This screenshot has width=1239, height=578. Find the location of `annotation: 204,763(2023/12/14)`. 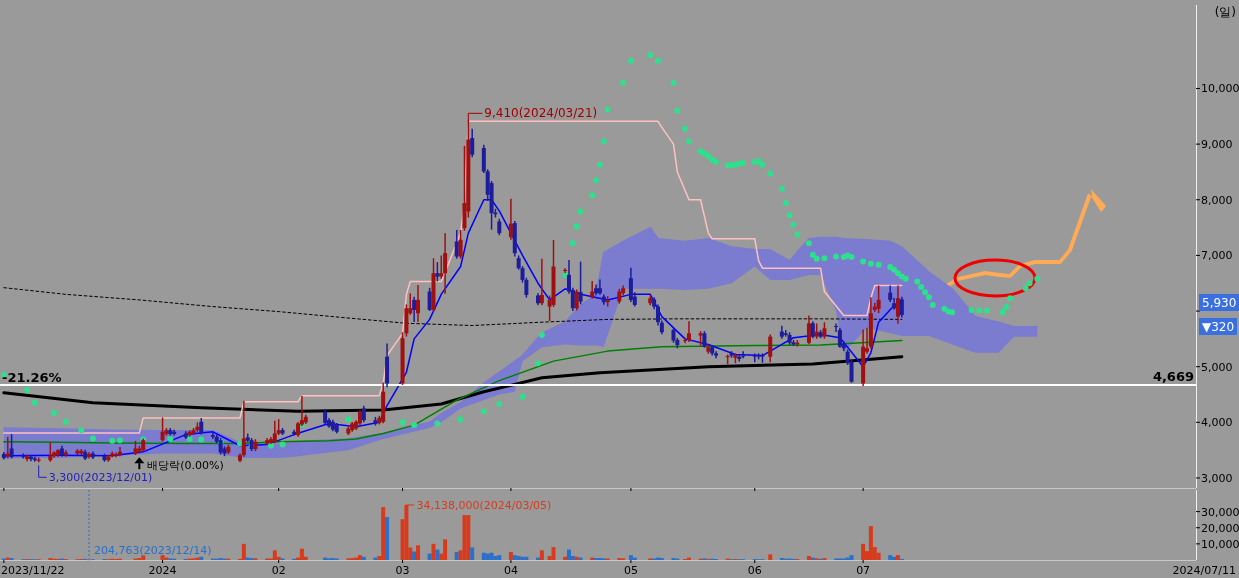

annotation: 204,763(2023/12/14) is located at coordinates (153, 550).